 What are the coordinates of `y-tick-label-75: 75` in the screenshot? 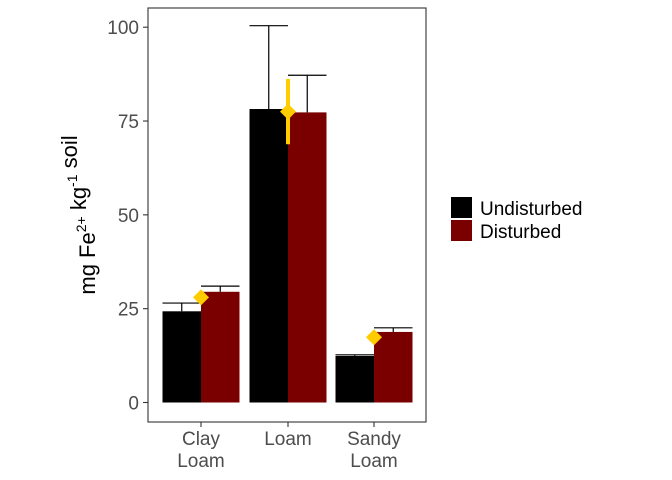 It's located at (128, 122).